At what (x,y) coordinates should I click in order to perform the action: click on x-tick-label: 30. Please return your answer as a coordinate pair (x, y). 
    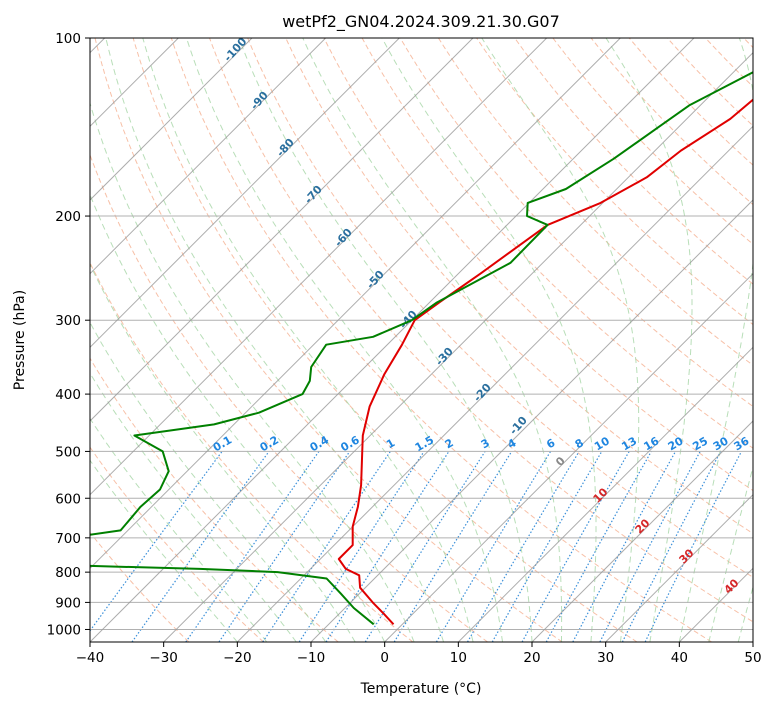
    Looking at the image, I should click on (605, 658).